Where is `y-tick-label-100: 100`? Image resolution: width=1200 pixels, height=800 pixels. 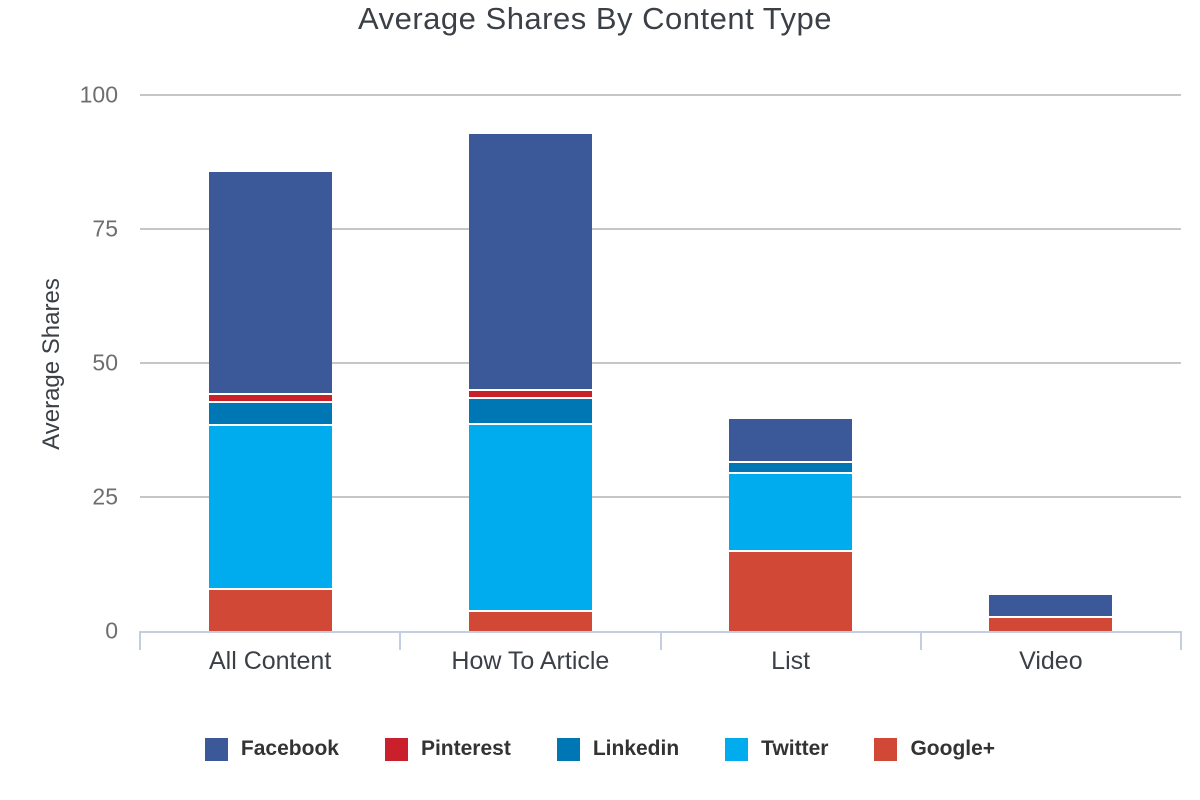 y-tick-label-100: 100 is located at coordinates (98, 94).